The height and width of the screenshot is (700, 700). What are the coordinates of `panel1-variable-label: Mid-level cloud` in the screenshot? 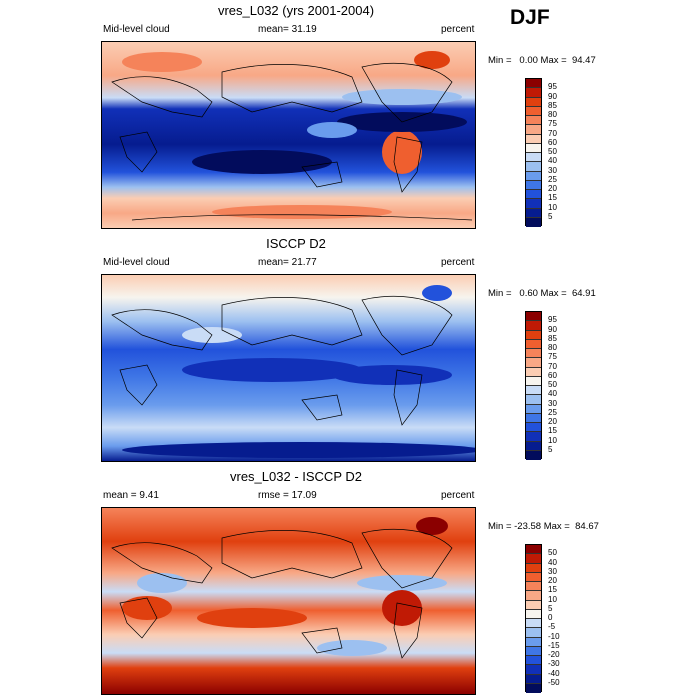 It's located at (136, 29).